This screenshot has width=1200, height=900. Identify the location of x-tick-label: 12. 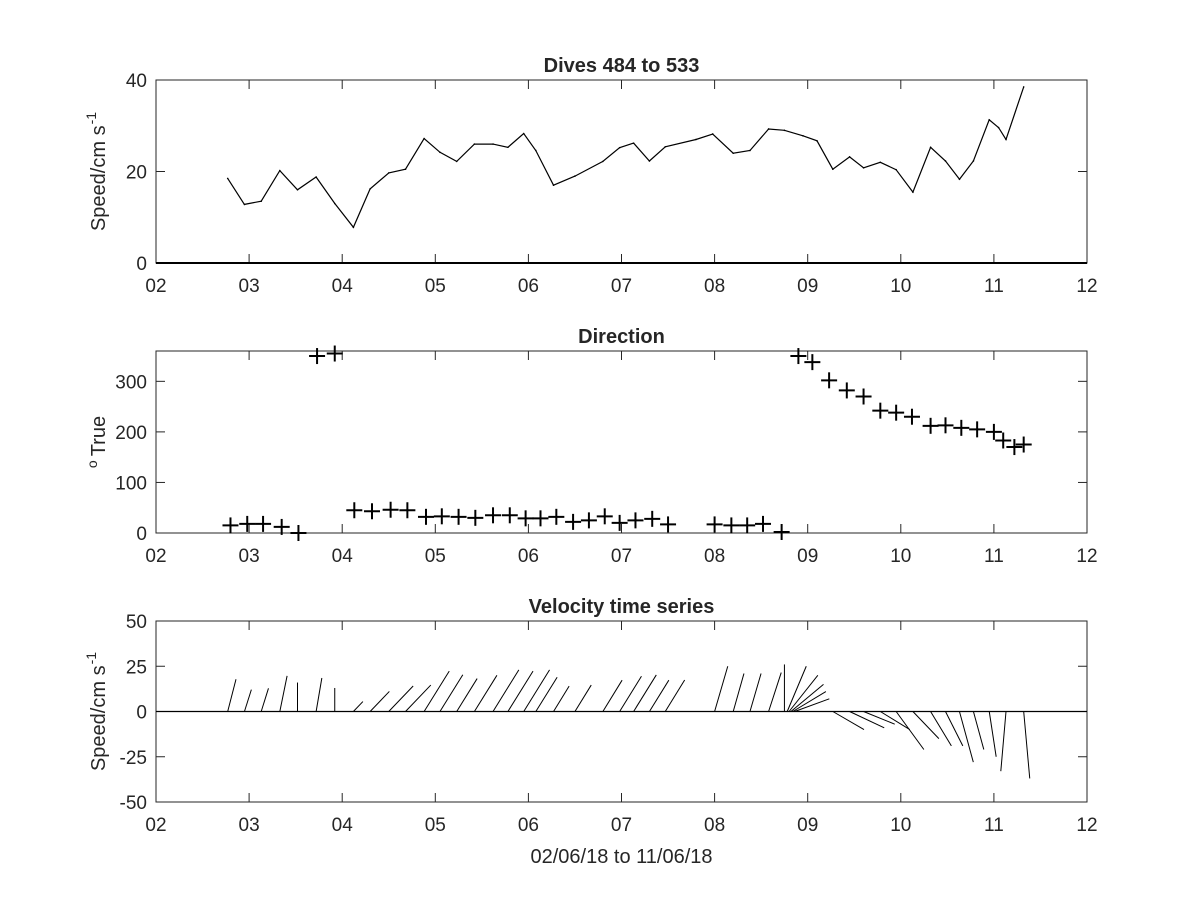
(1086, 825).